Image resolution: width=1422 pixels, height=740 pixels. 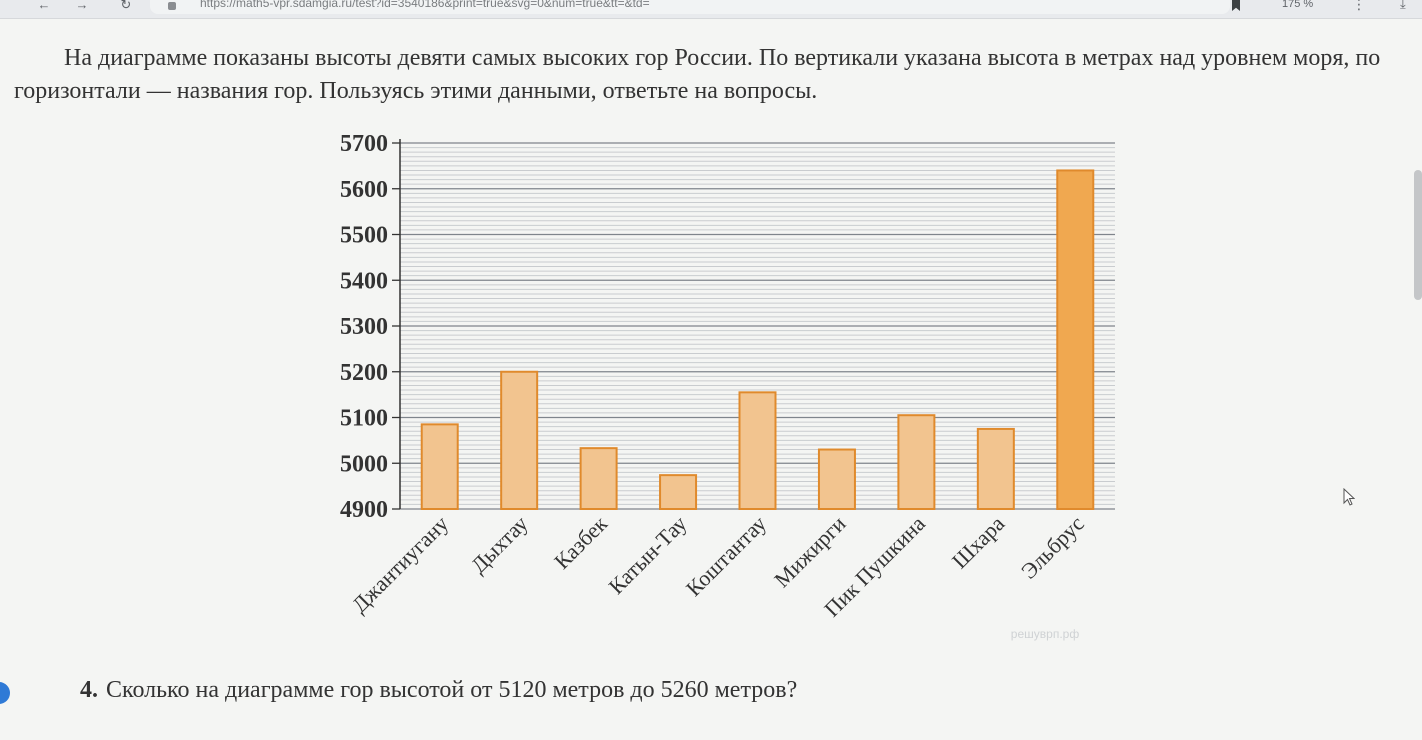 I want to click on y-tick-label: 5200, so click(x=364, y=373).